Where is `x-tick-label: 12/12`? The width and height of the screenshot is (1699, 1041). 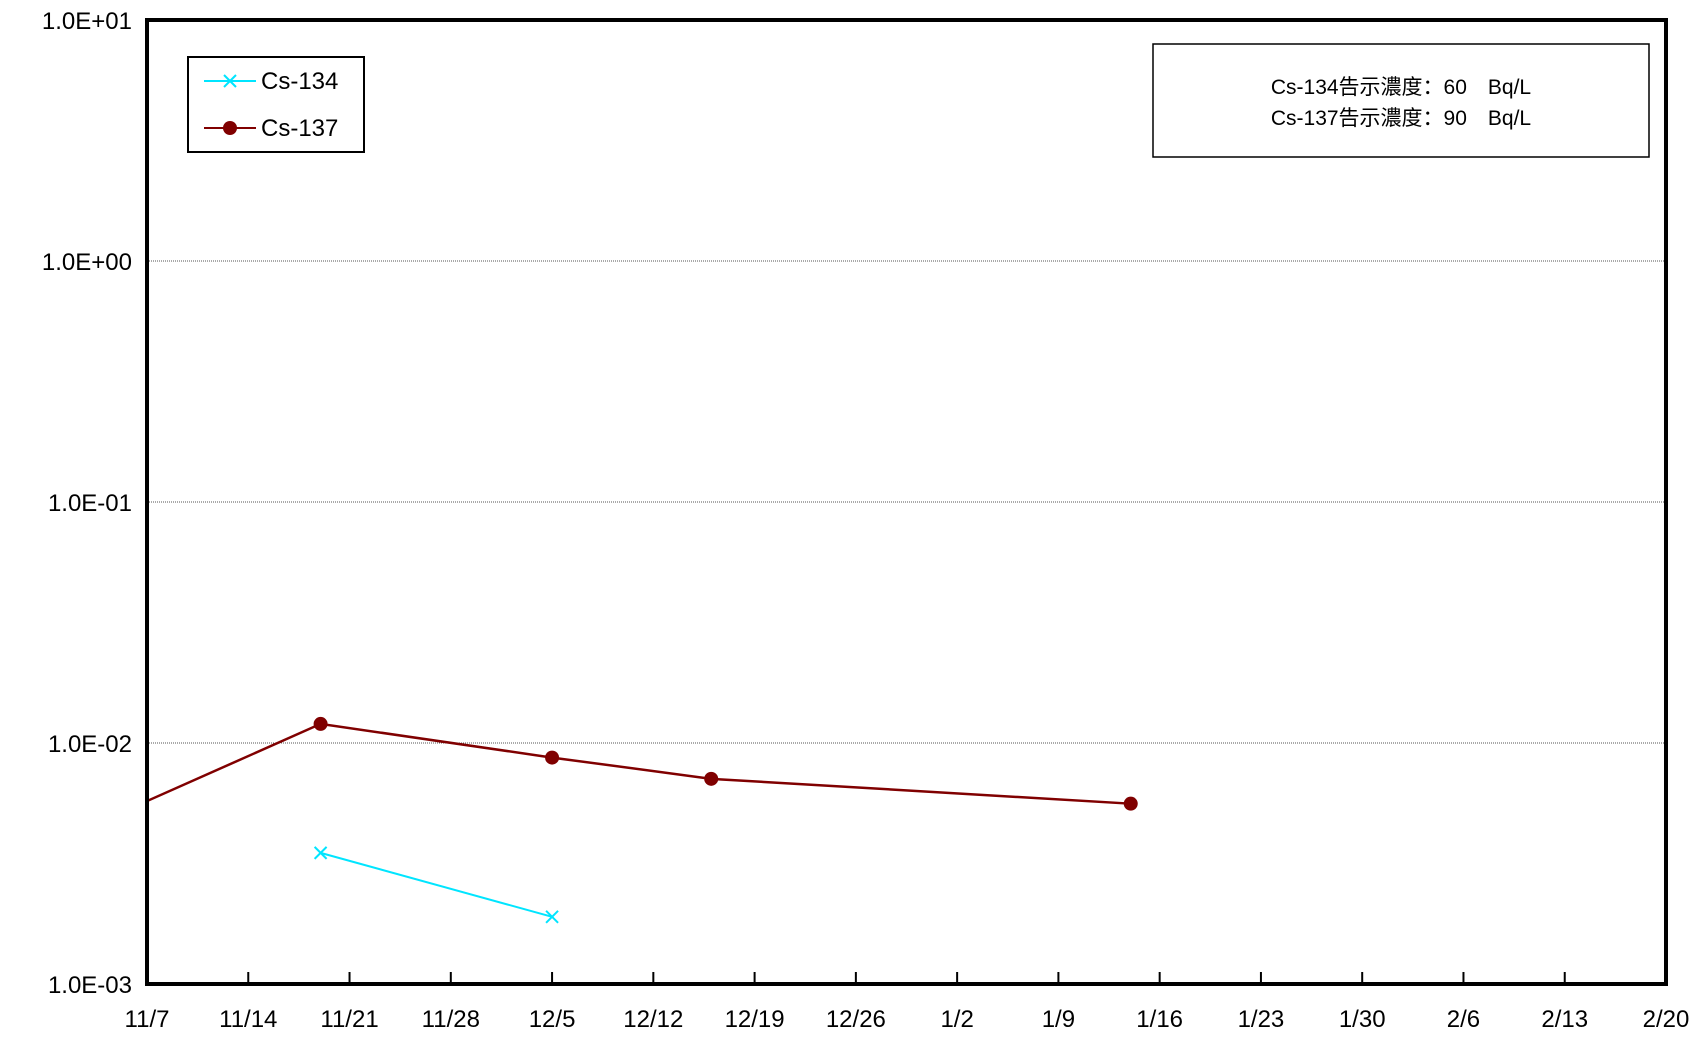 x-tick-label: 12/12 is located at coordinates (653, 1019).